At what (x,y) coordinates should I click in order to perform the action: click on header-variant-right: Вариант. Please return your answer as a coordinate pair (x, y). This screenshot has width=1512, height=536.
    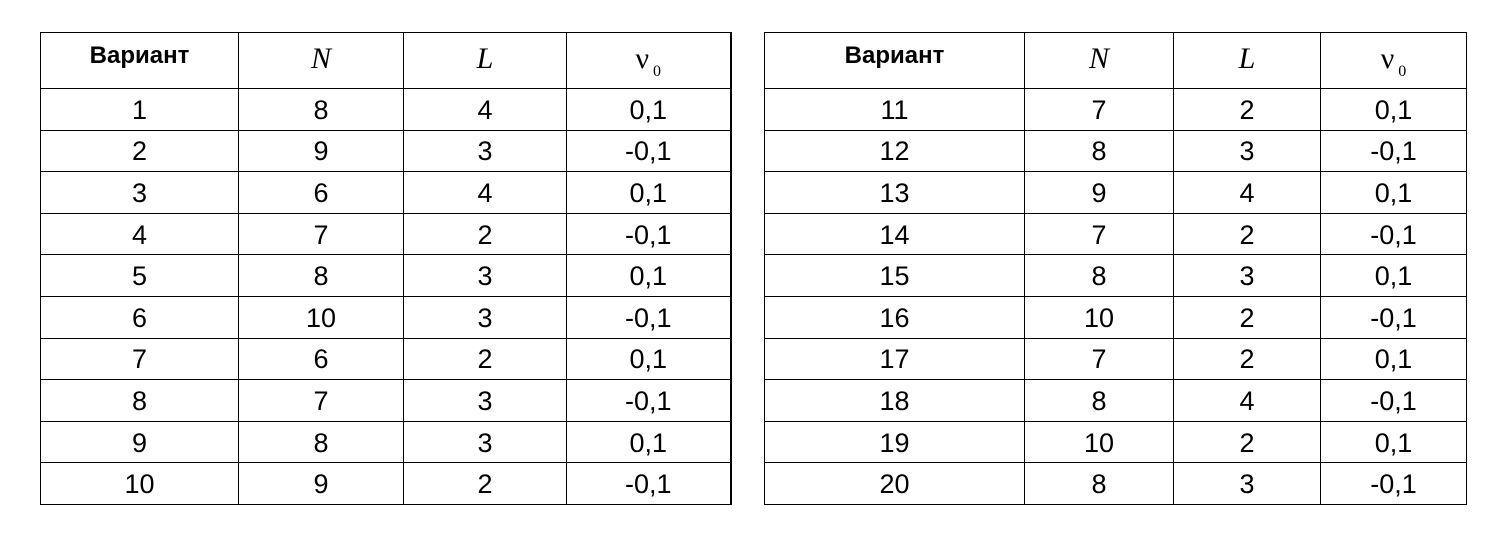
    Looking at the image, I should click on (894, 60).